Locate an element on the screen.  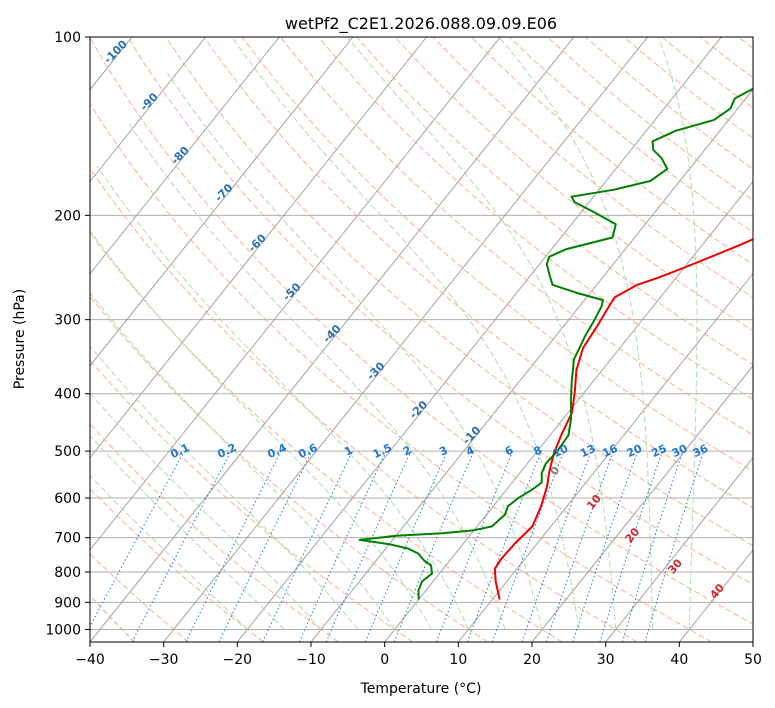
mixing-ratio-label: 16 is located at coordinates (610, 451).